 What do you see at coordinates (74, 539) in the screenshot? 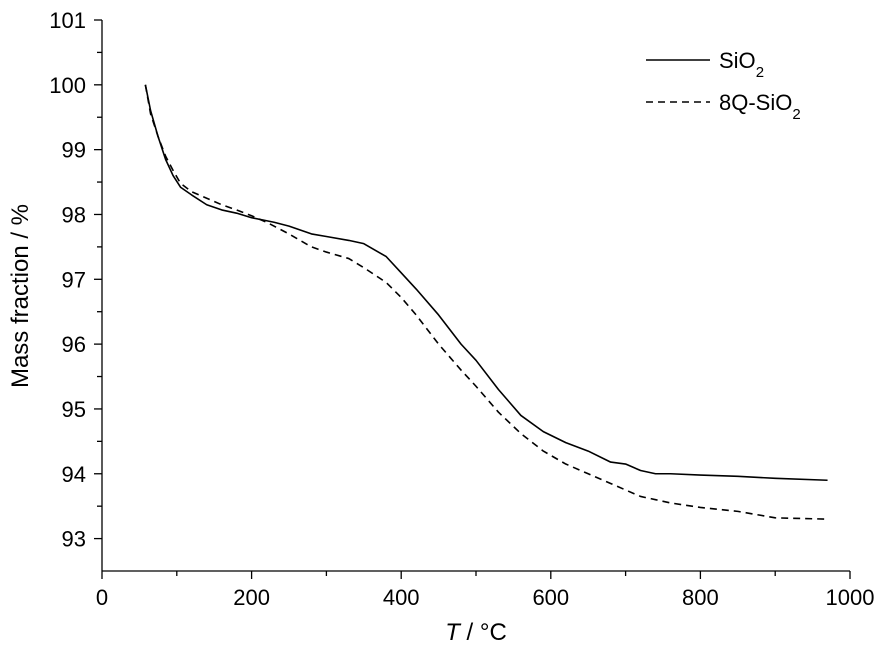
I see `y-tick-label: 93` at bounding box center [74, 539].